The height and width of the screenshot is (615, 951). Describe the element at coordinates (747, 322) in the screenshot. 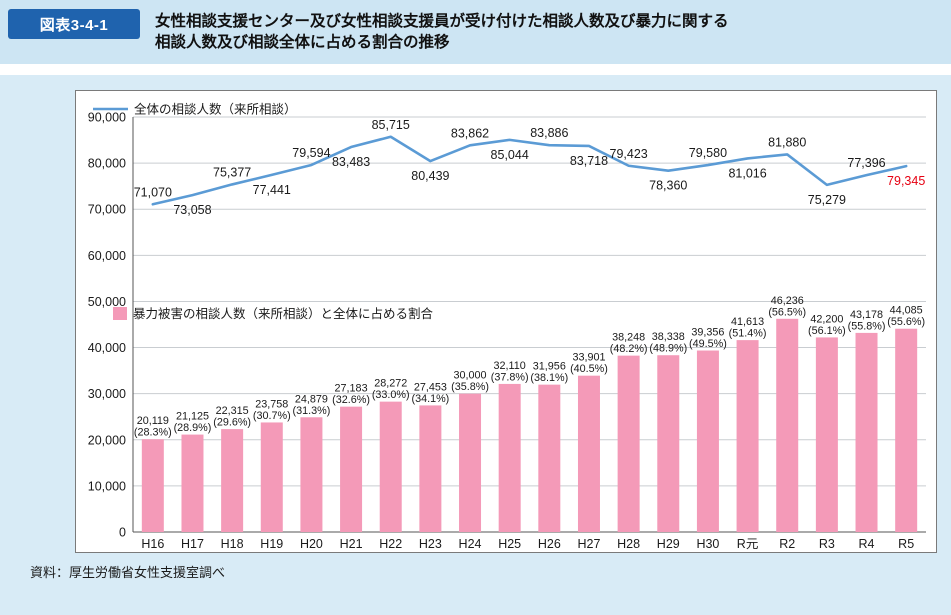

I see `bar-value-label: 41,613` at that location.